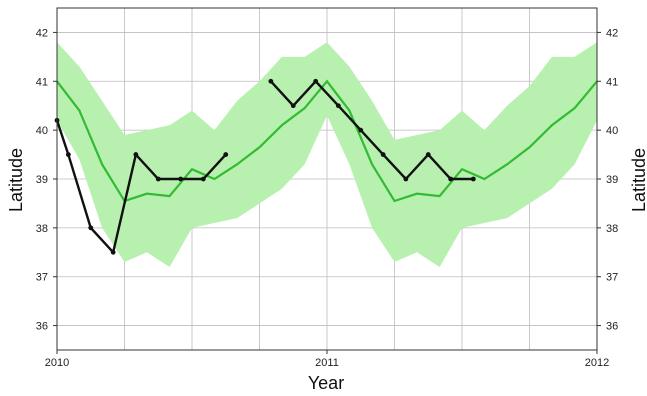  Describe the element at coordinates (326, 383) in the screenshot. I see `x-axis-title: Year` at that location.